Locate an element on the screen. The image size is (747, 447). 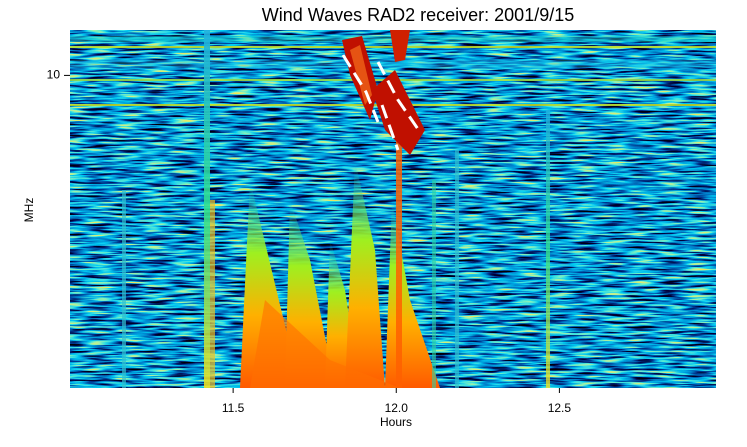
y-axis-label: MHz is located at coordinates (29, 210).